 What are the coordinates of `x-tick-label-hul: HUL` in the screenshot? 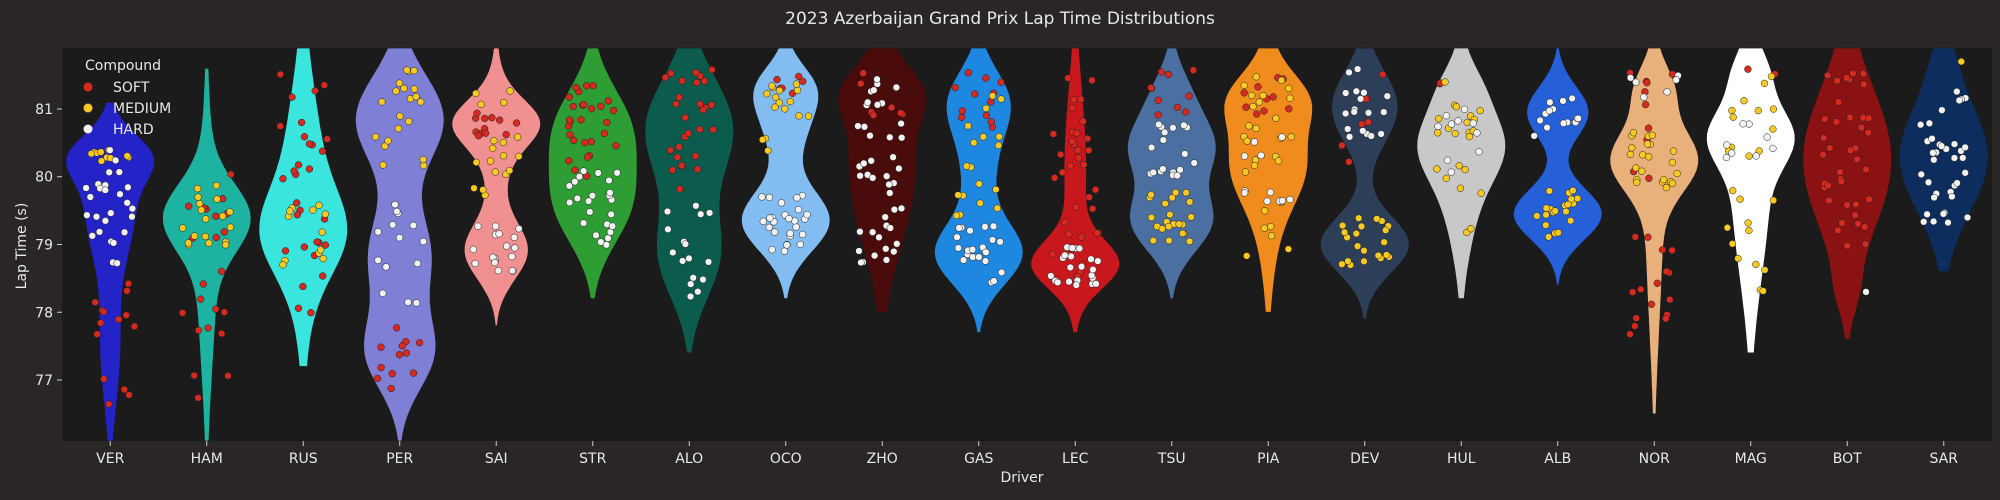 It's located at (1461, 459).